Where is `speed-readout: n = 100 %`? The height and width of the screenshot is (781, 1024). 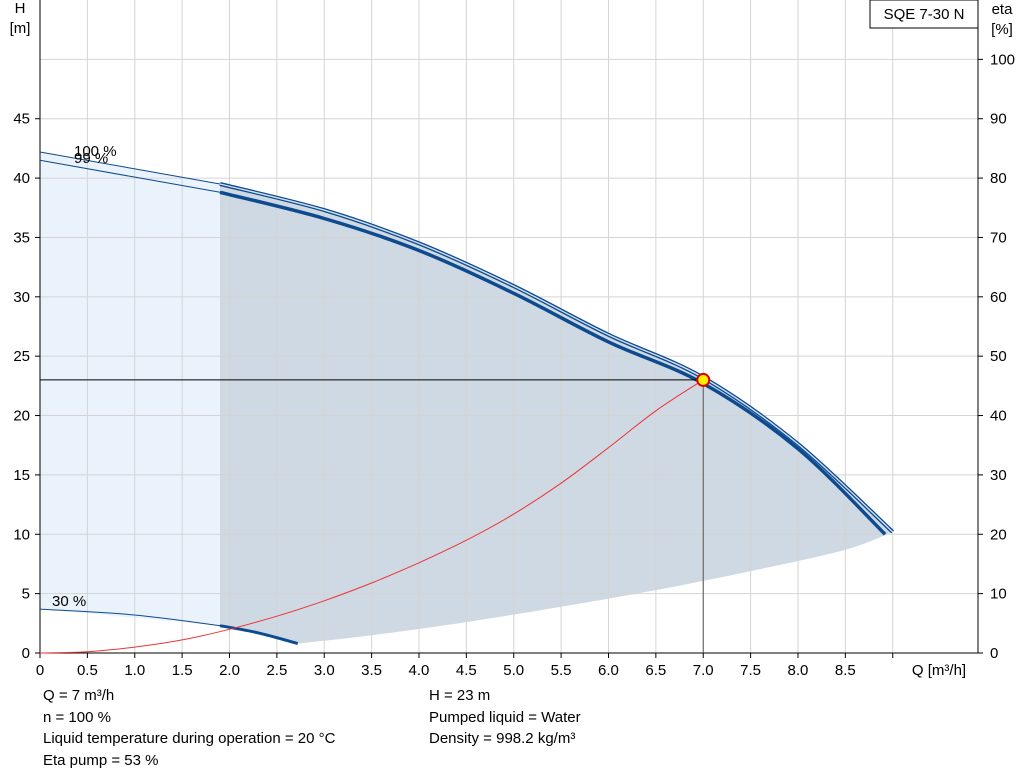
speed-readout: n = 100 % is located at coordinates (77, 717).